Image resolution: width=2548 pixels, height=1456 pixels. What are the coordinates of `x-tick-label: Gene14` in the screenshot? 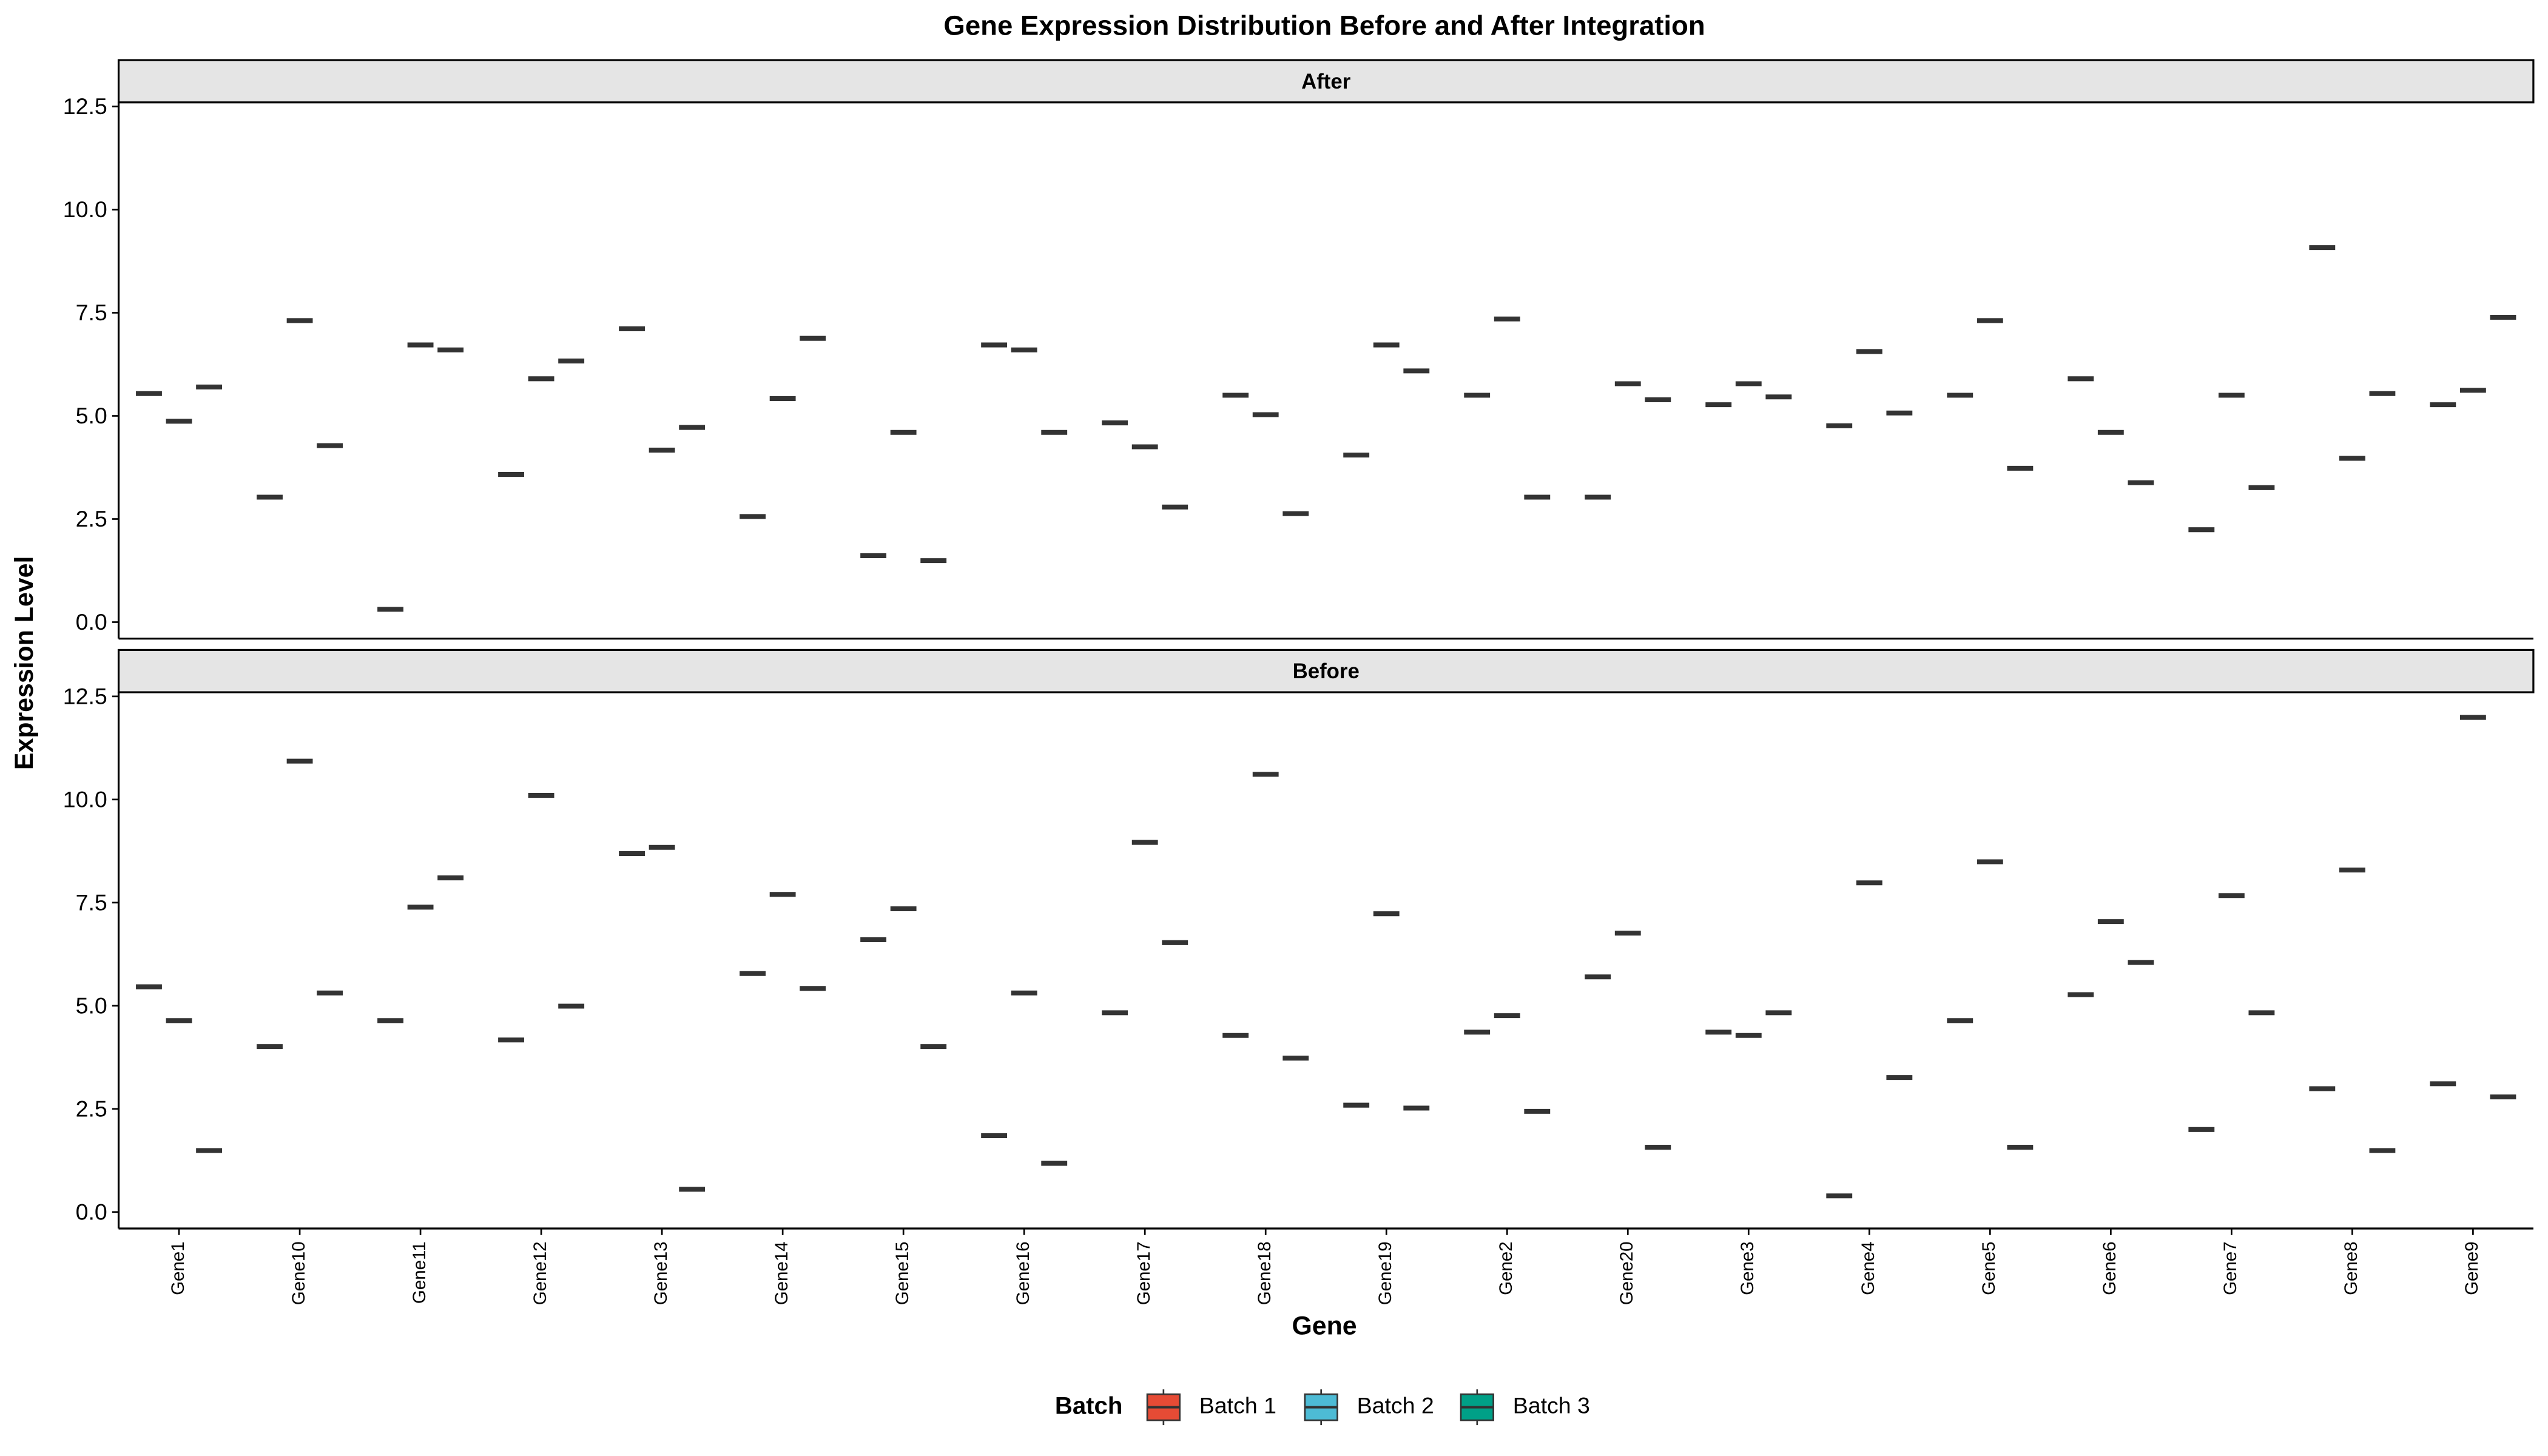 It's located at (782, 1273).